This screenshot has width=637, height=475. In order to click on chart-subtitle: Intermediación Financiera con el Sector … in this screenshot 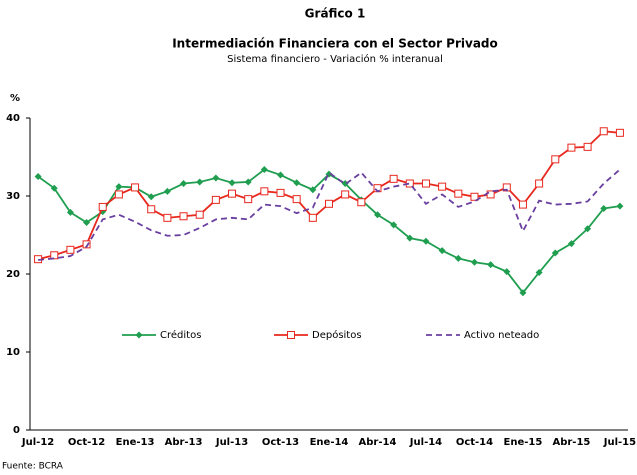, I will do `click(335, 44)`.